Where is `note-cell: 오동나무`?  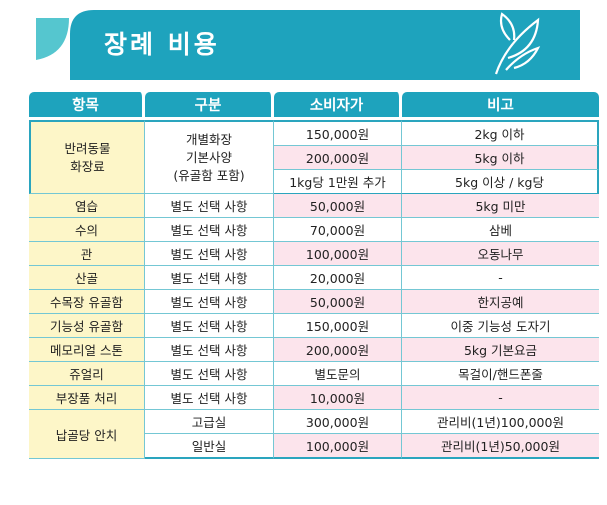 note-cell: 오동나무 is located at coordinates (500, 254).